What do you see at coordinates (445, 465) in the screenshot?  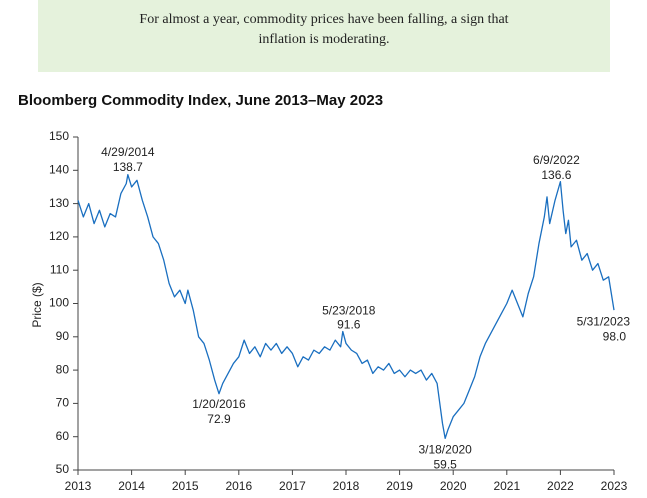 I see `annotation-value: 59.5` at bounding box center [445, 465].